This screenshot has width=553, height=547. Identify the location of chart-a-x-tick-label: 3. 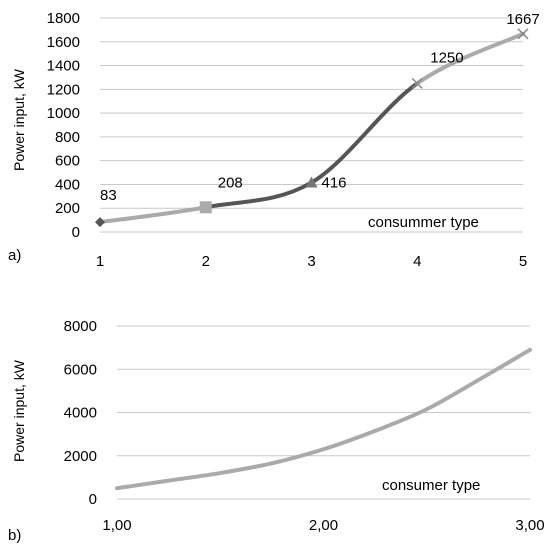
(311, 261).